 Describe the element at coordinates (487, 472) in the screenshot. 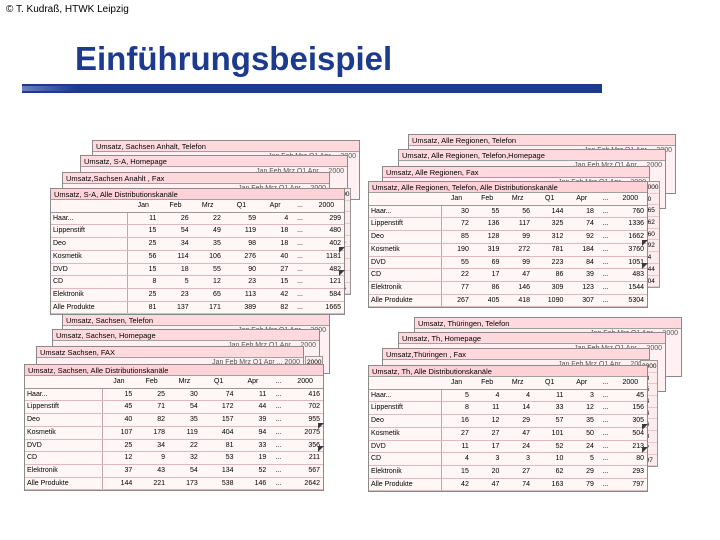

I see `table-cell: 20` at that location.